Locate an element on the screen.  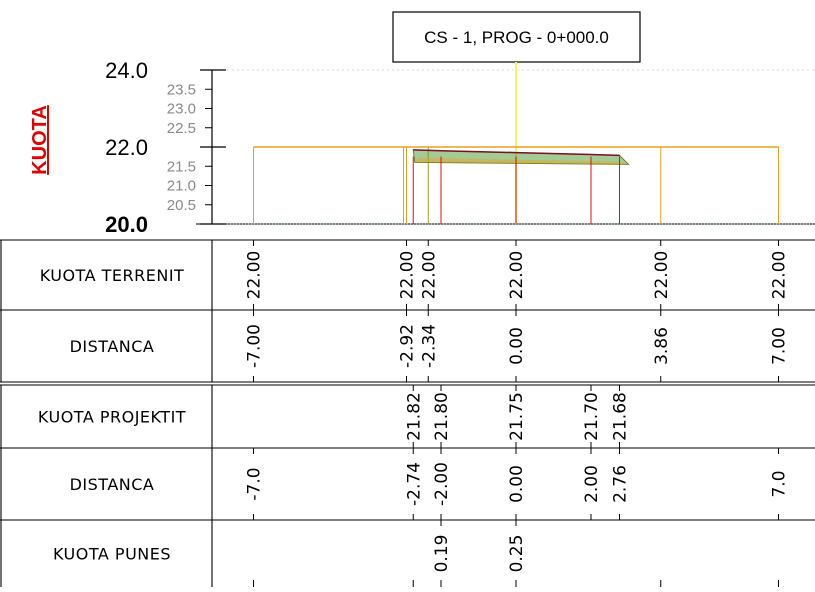
project-sublayer is located at coordinates (521, 161).